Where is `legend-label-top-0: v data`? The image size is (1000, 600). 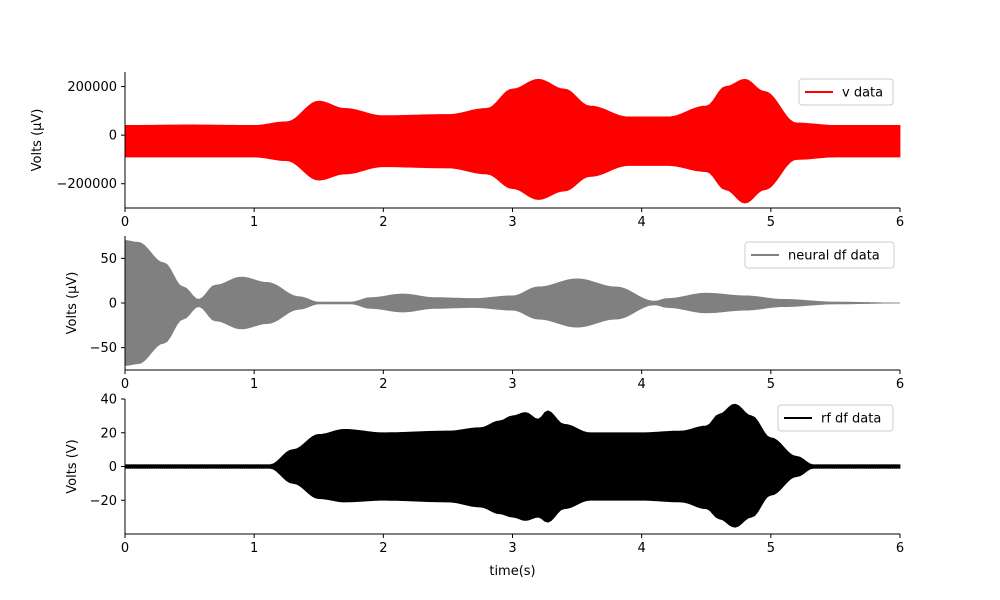
legend-label-top-0: v data is located at coordinates (862, 93).